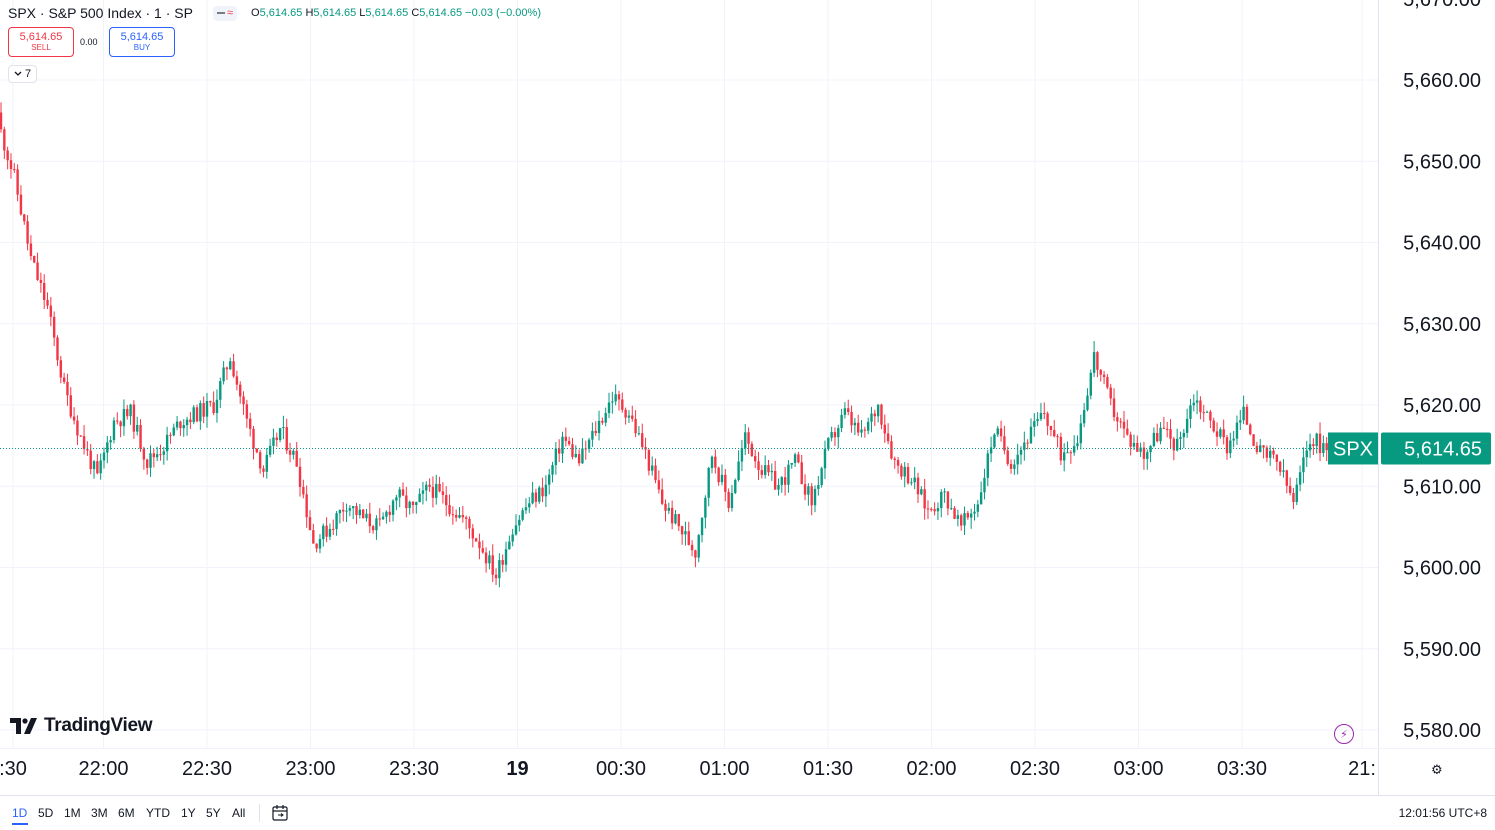 This screenshot has width=1495, height=830. I want to click on buy-price: 5,614.65, so click(142, 37).